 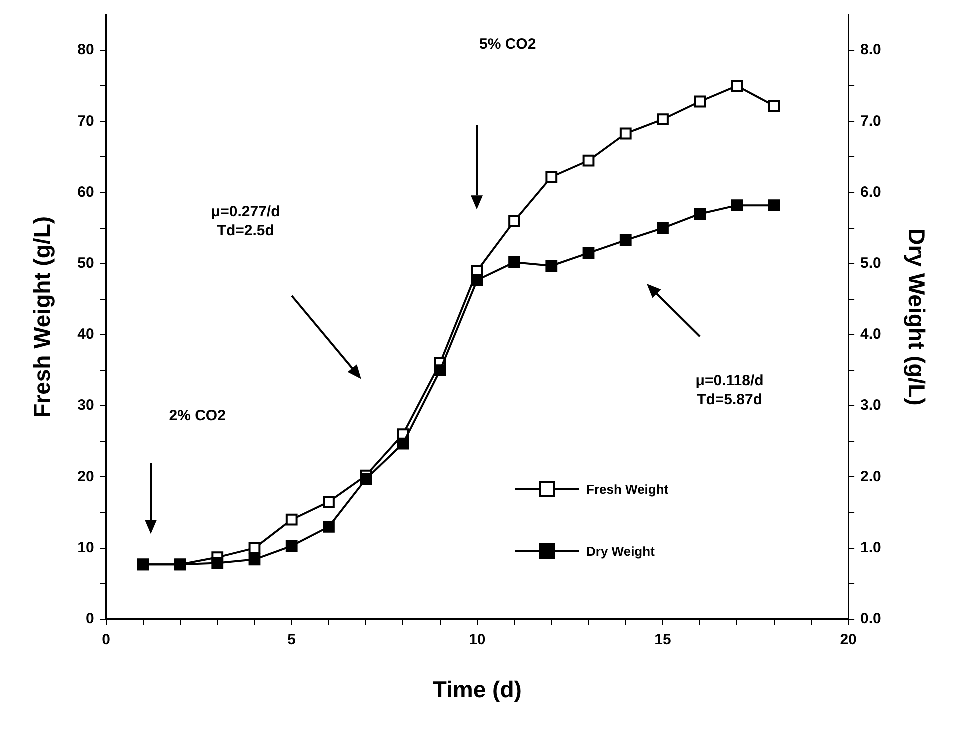 What do you see at coordinates (245, 221) in the screenshot?
I see `annotation: μ=0.277/d Td=2.5d` at bounding box center [245, 221].